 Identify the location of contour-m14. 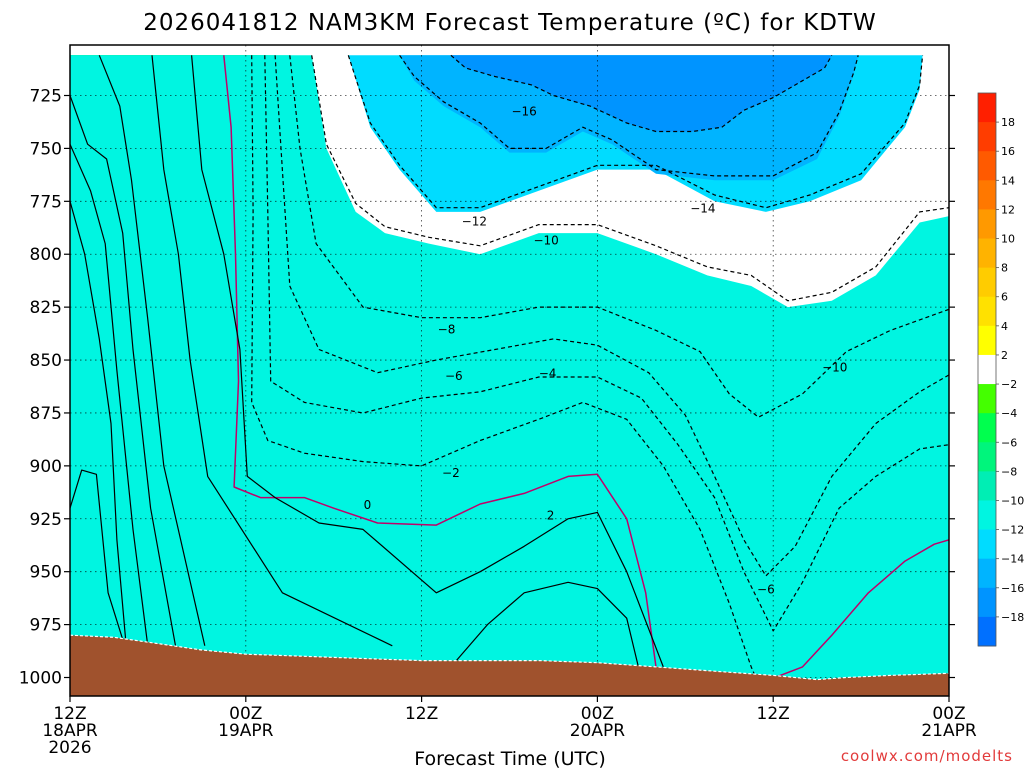
(629, 115).